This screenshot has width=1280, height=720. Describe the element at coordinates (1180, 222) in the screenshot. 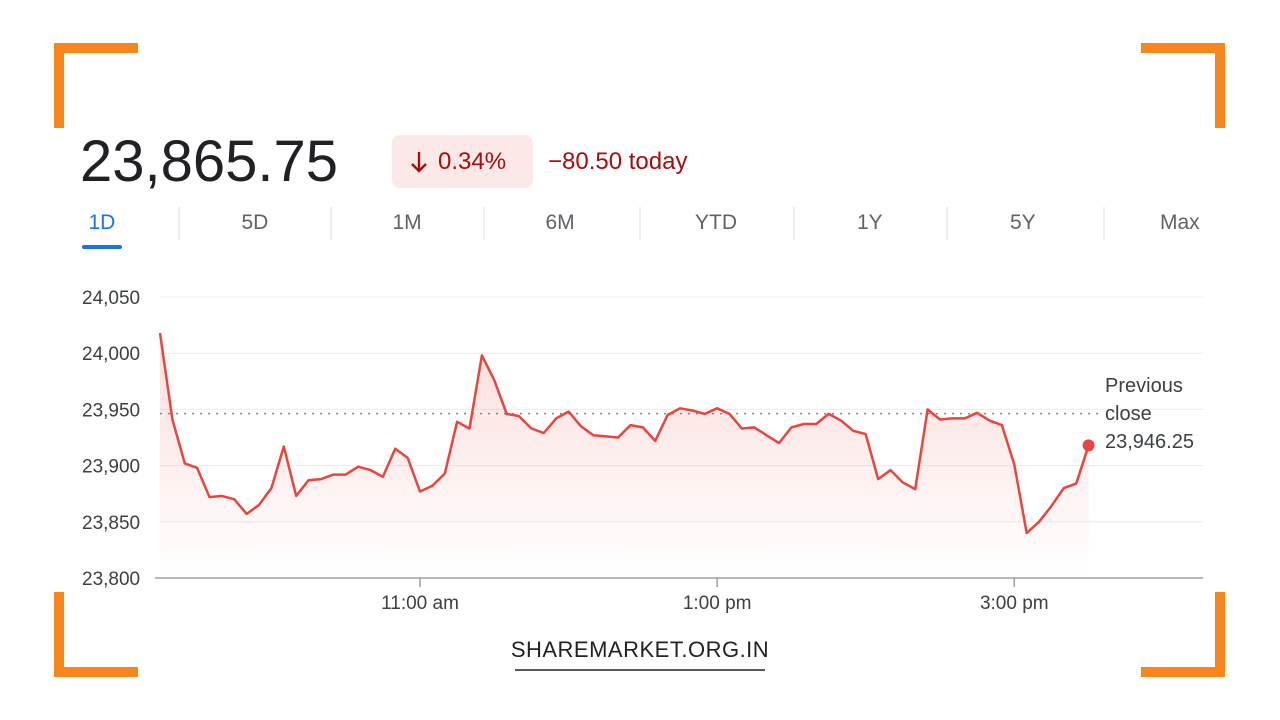

I see `tab: Max` at that location.